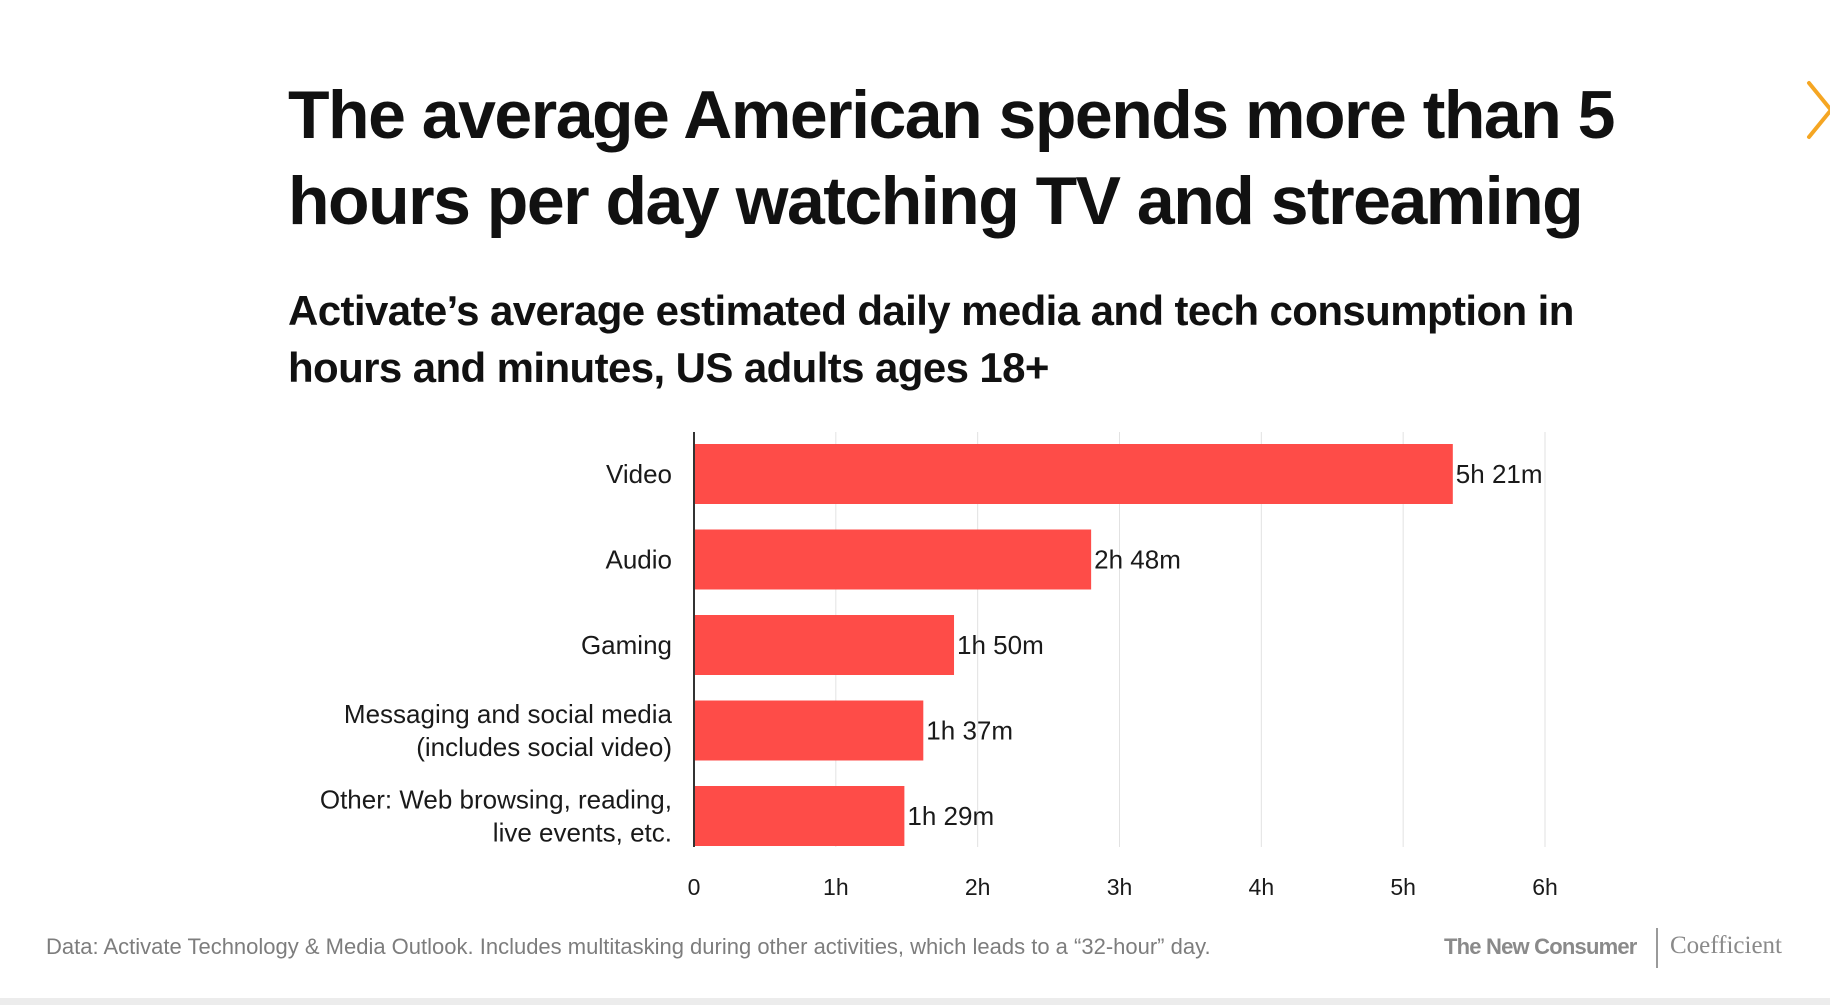  I want to click on data-label: 1h 29m, so click(950, 816).